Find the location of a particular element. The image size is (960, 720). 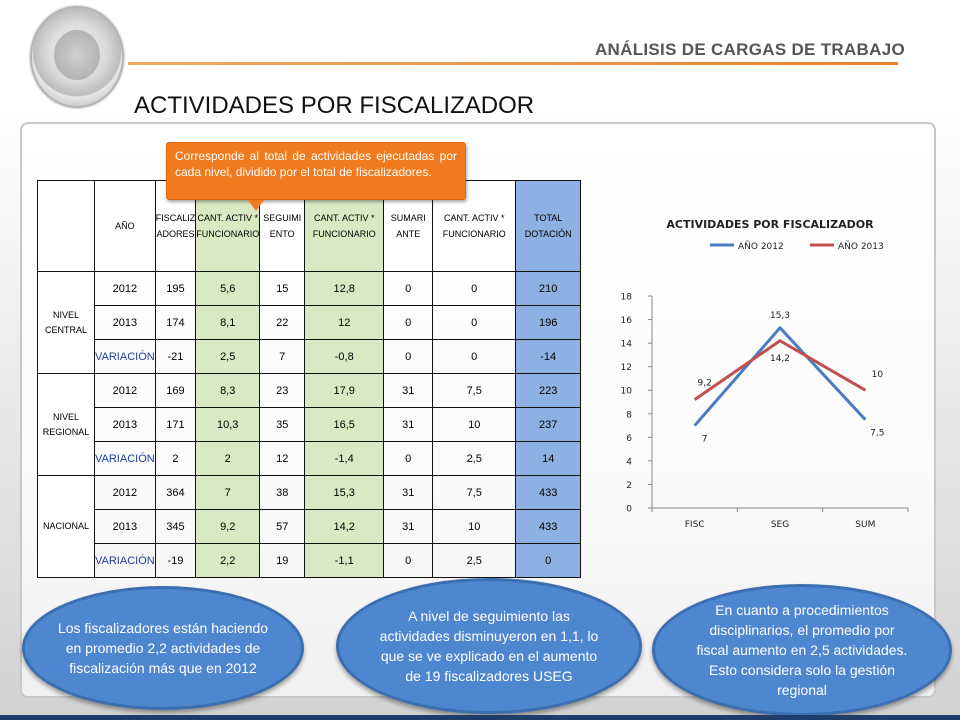

table-cell: 38 is located at coordinates (282, 492).